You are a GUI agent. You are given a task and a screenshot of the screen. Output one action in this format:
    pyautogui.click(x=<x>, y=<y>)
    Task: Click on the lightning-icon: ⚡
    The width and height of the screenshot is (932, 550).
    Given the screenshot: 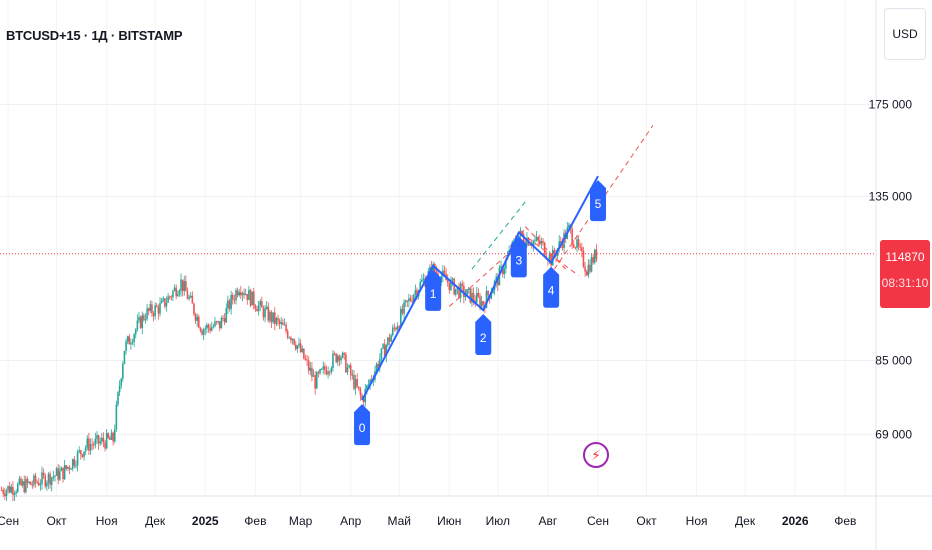 What is the action you would take?
    pyautogui.click(x=596, y=455)
    